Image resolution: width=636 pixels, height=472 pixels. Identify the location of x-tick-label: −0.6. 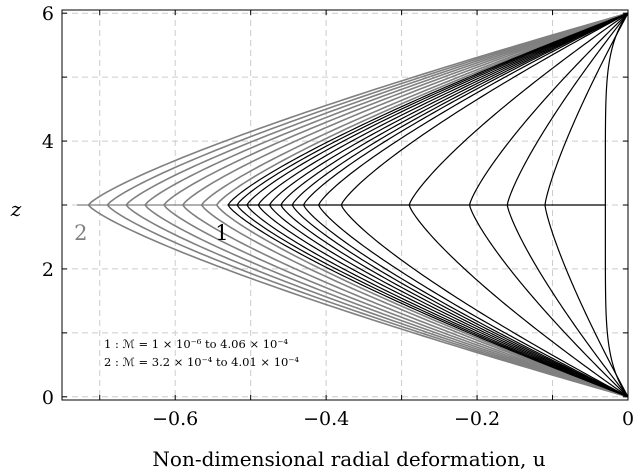
(175, 419).